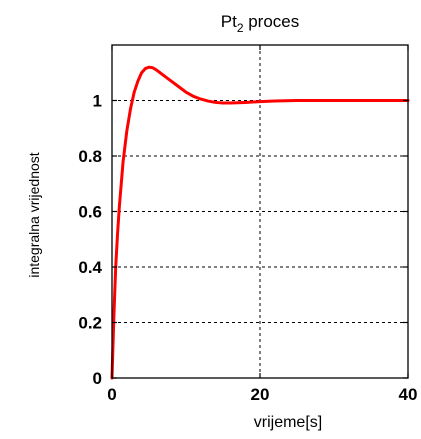 Image resolution: width=421 pixels, height=439 pixels. I want to click on x-tick-label: 20, so click(260, 394).